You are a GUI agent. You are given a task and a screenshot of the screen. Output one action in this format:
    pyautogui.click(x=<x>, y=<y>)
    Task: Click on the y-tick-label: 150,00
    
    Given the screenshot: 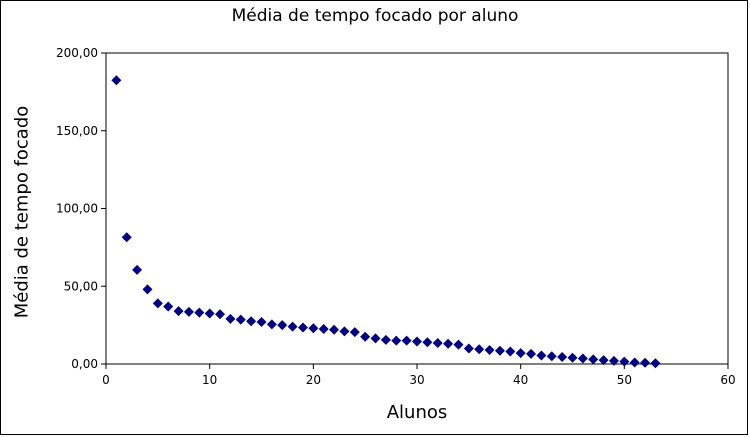 What is the action you would take?
    pyautogui.click(x=77, y=131)
    